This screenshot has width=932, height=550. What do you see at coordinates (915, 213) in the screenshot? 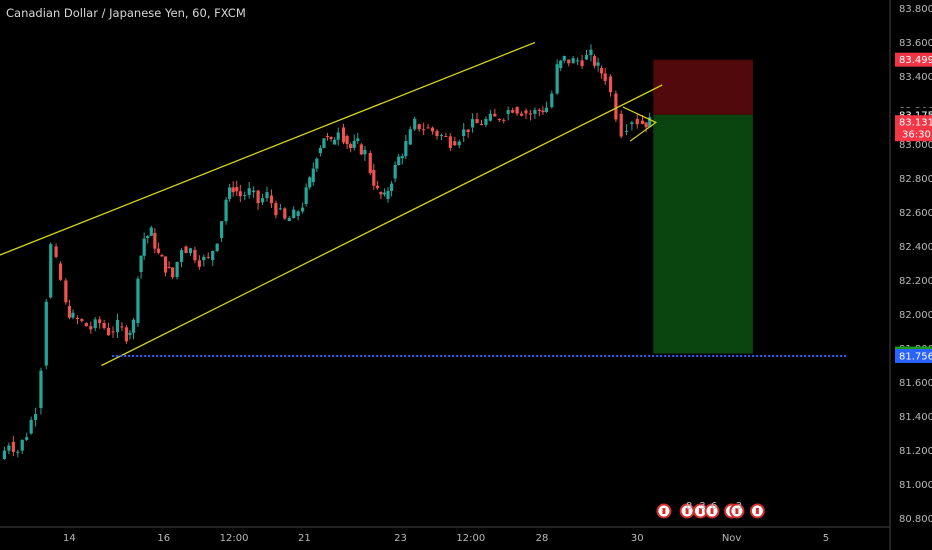
I see `y-tick-label: 82.600` at bounding box center [915, 213].